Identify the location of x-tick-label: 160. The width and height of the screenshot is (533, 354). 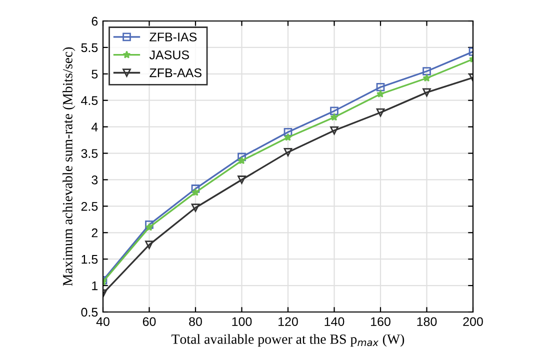
(380, 321).